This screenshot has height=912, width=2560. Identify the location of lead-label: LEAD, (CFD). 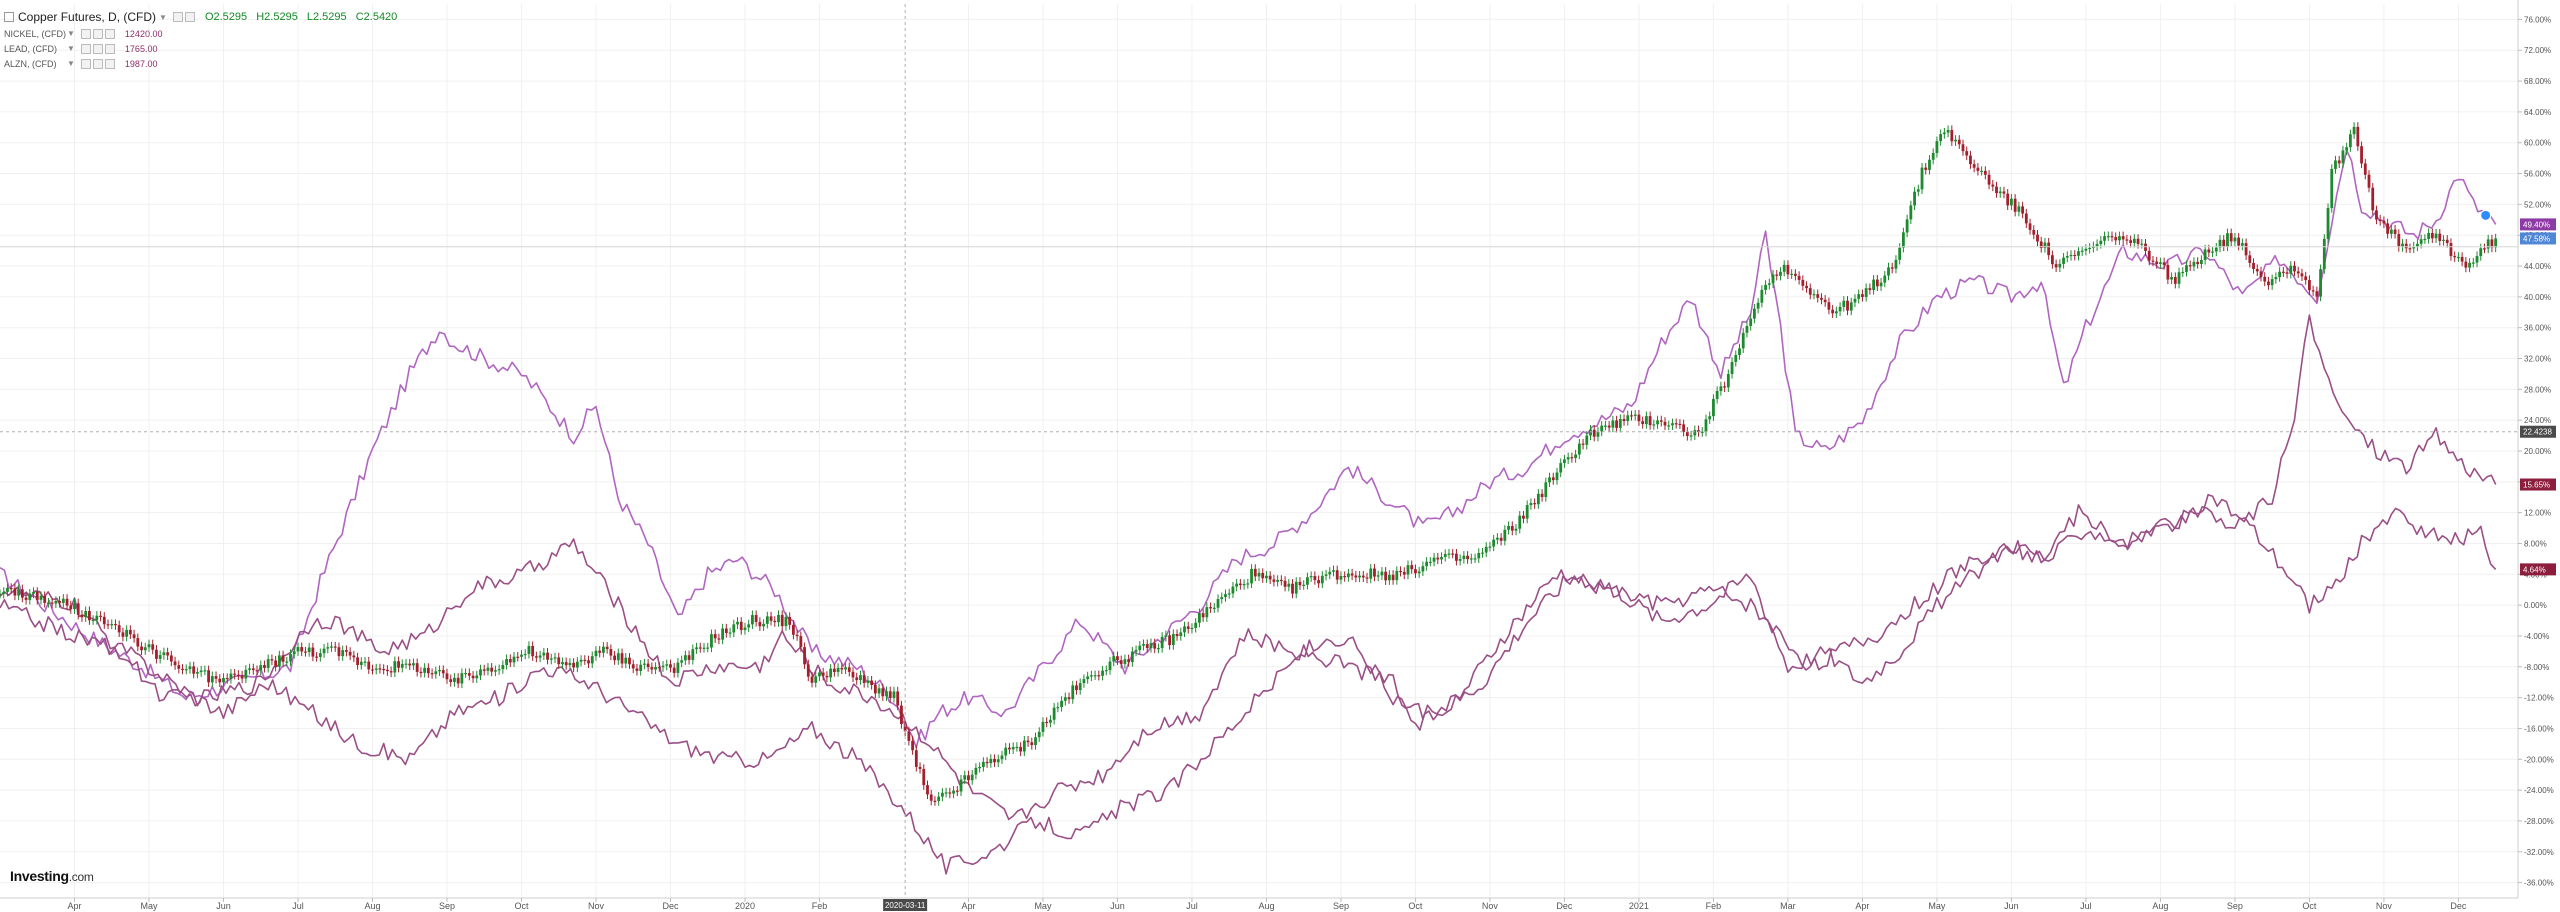
(31, 48).